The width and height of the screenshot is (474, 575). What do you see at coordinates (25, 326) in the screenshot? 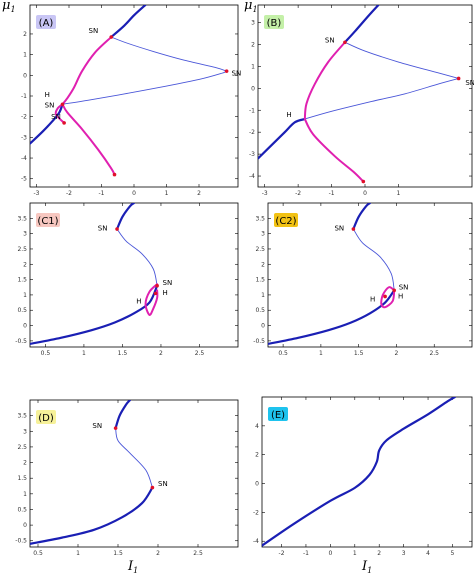
I see `panel-c1-ytick-label: 0` at bounding box center [25, 326].